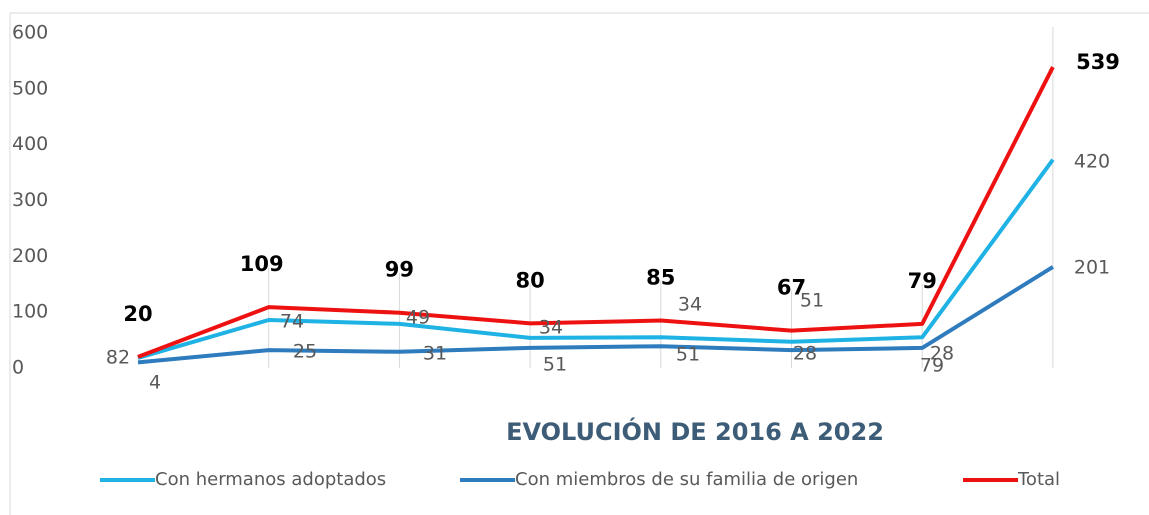 The width and height of the screenshot is (1149, 515). What do you see at coordinates (1038, 479) in the screenshot?
I see `legend-label: Total` at bounding box center [1038, 479].